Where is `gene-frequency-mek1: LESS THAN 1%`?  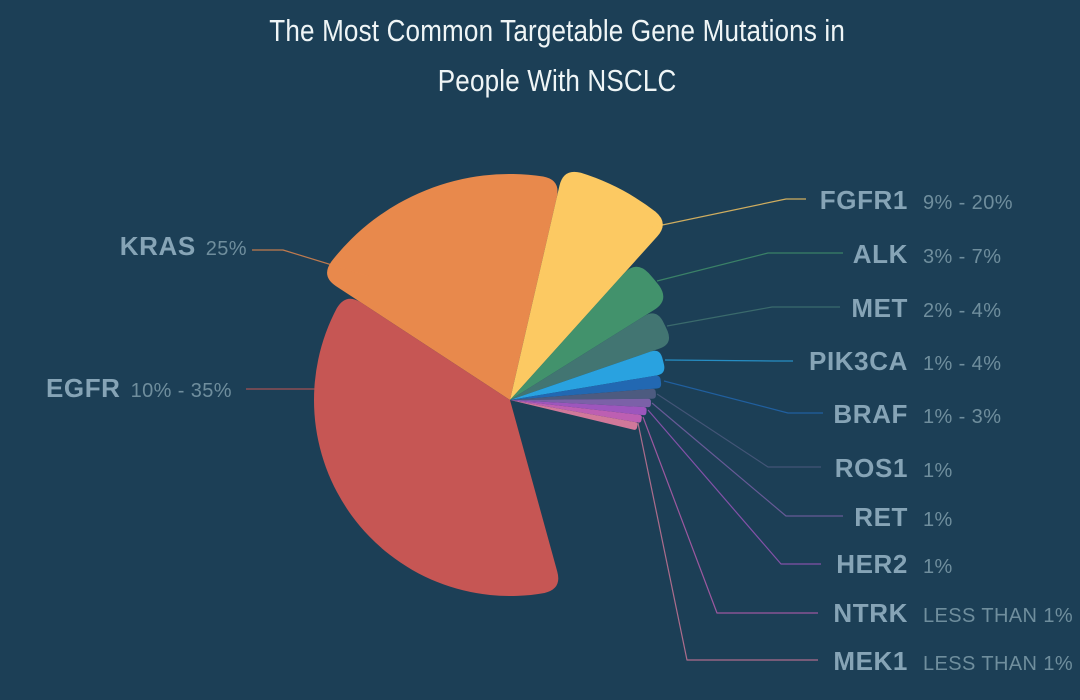
gene-frequency-mek1: LESS THAN 1% is located at coordinates (998, 664).